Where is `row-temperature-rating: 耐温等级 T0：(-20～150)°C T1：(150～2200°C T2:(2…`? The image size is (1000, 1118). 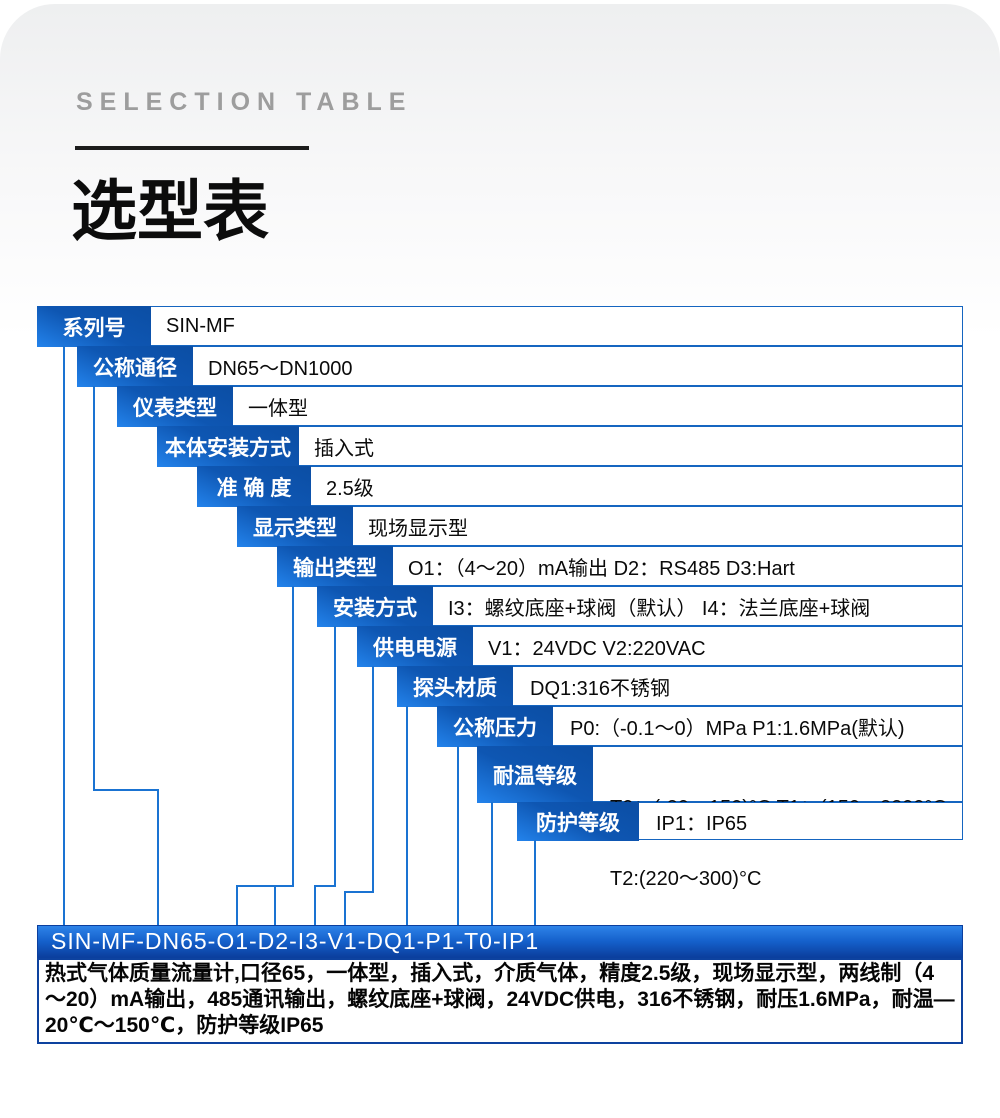
row-temperature-rating: 耐温等级 T0：(-20～150)°C T1：(150～2200°C T2:(2… is located at coordinates (720, 818).